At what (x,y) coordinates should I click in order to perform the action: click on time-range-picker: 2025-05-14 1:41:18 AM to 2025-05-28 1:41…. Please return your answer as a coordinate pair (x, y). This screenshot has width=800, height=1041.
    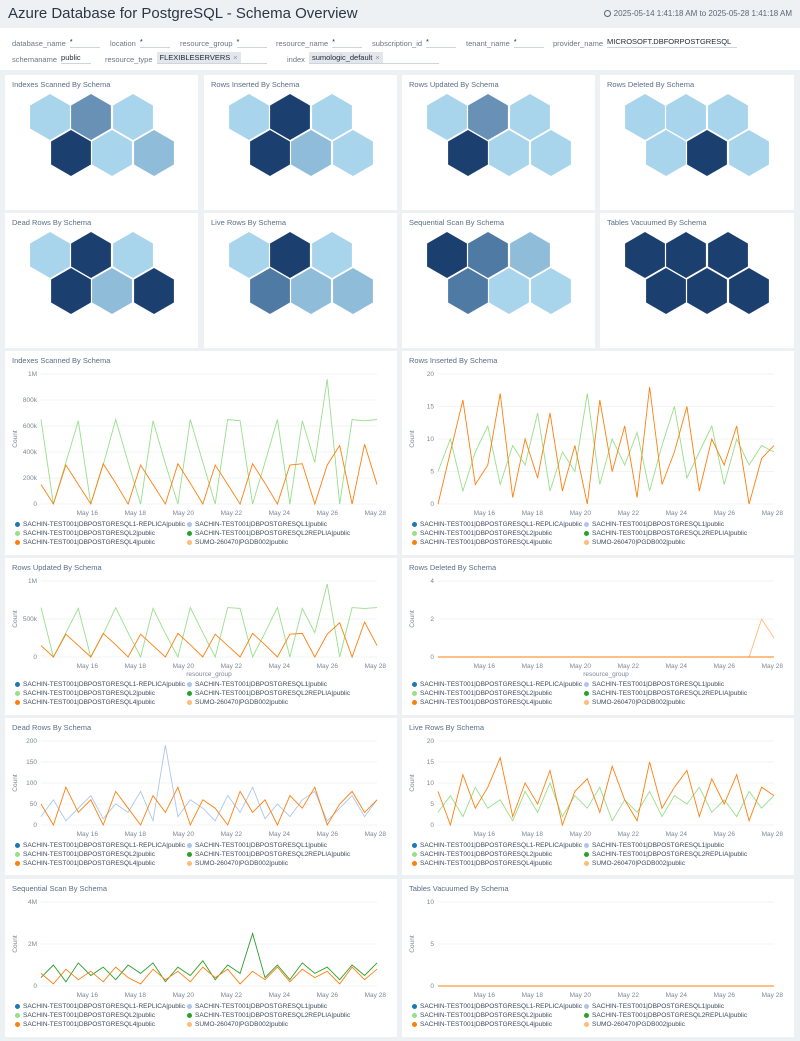
    Looking at the image, I should click on (697, 13).